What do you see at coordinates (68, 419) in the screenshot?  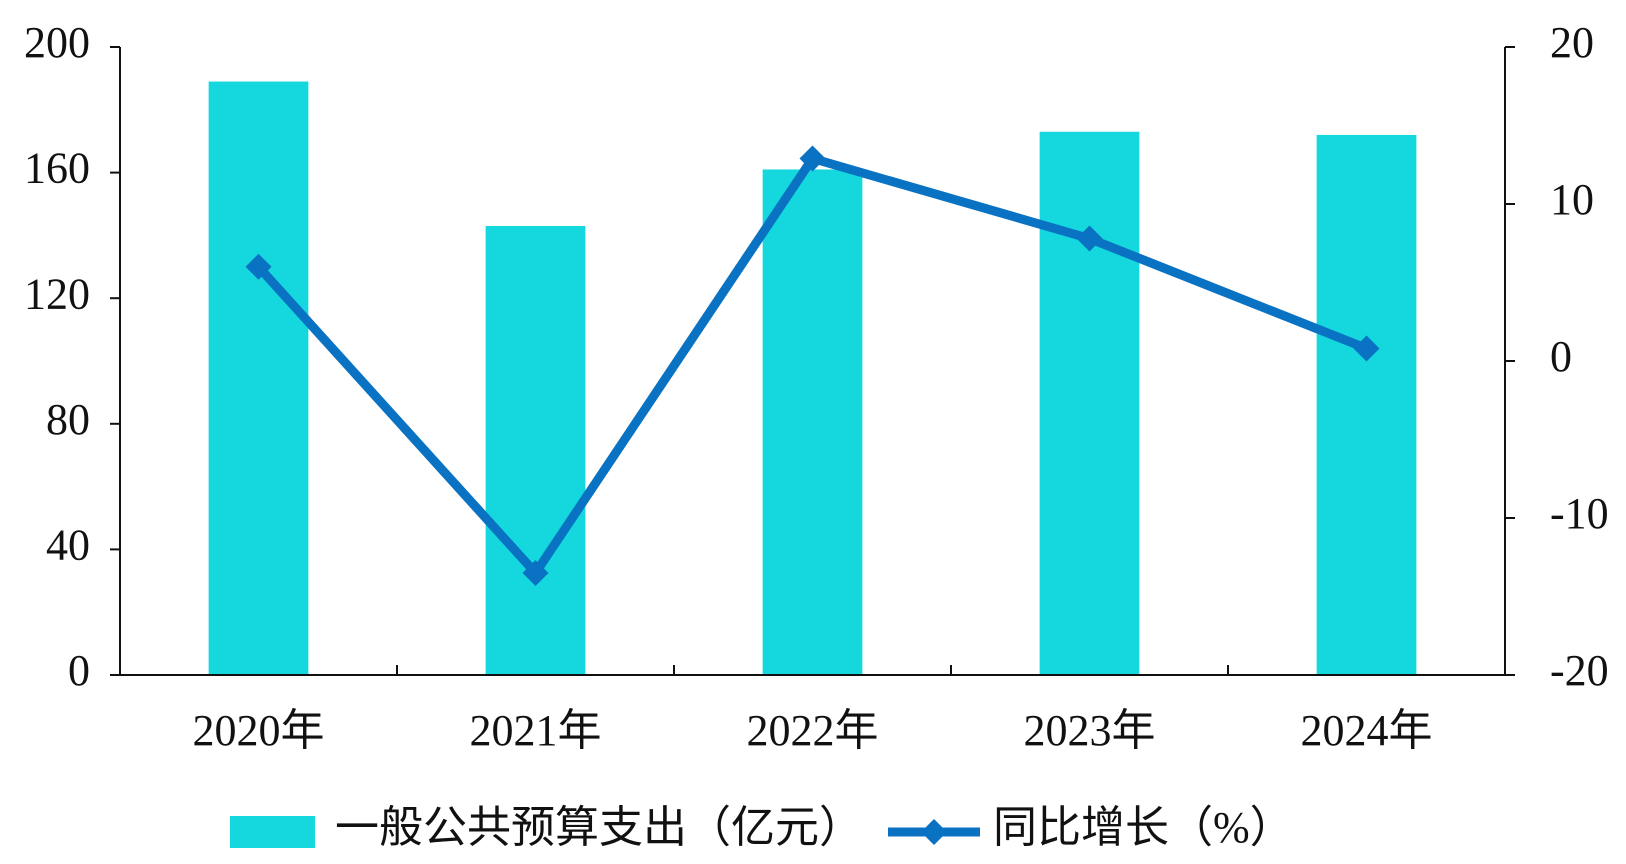 I see `y-tick-label: 80` at bounding box center [68, 419].